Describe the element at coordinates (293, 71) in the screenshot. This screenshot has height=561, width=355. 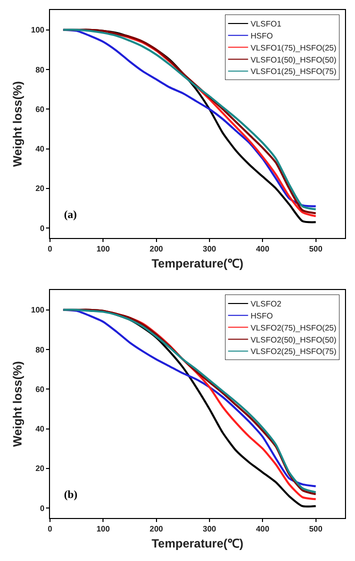
I see `legend-label: VLSFO1(25)_HSFO(75)` at that location.